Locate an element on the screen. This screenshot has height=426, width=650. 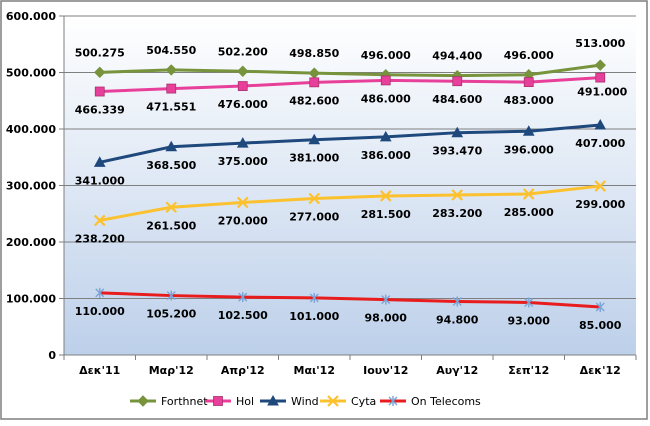
data-label: 368.500 is located at coordinates (171, 165).